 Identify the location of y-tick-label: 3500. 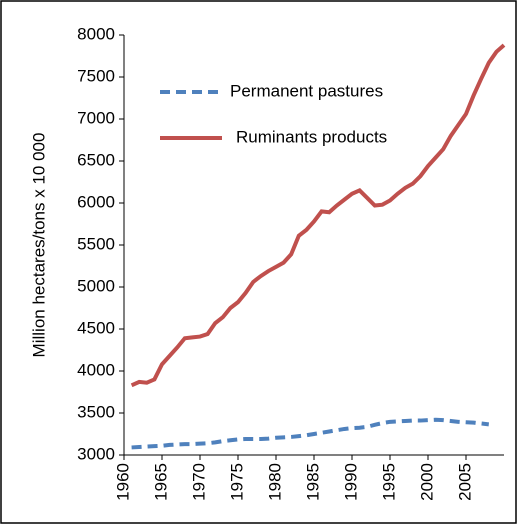
(96, 411).